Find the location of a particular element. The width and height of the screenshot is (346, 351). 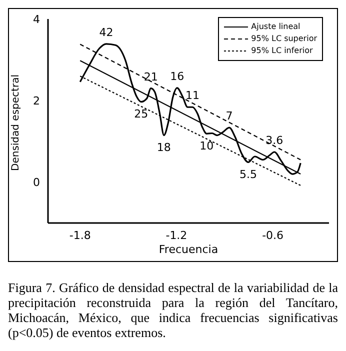

annotation: 11 is located at coordinates (193, 95).